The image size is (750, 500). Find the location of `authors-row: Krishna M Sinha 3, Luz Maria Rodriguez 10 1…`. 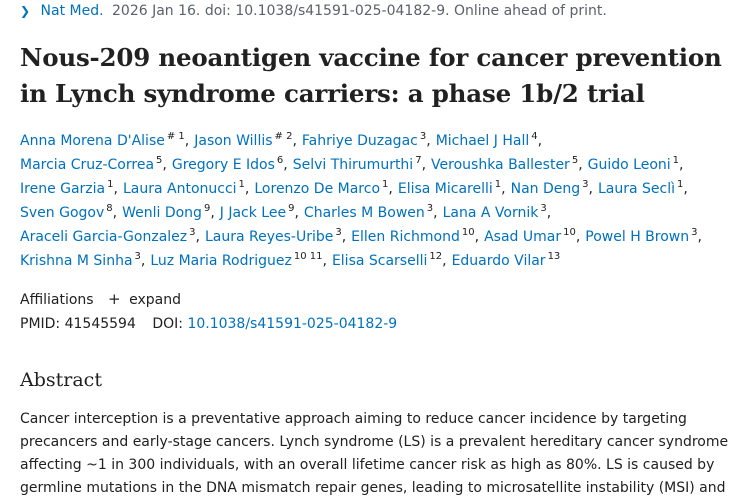

authors-row: Krishna M Sinha 3, Luz Maria Rodriguez 10 1… is located at coordinates (382, 261).